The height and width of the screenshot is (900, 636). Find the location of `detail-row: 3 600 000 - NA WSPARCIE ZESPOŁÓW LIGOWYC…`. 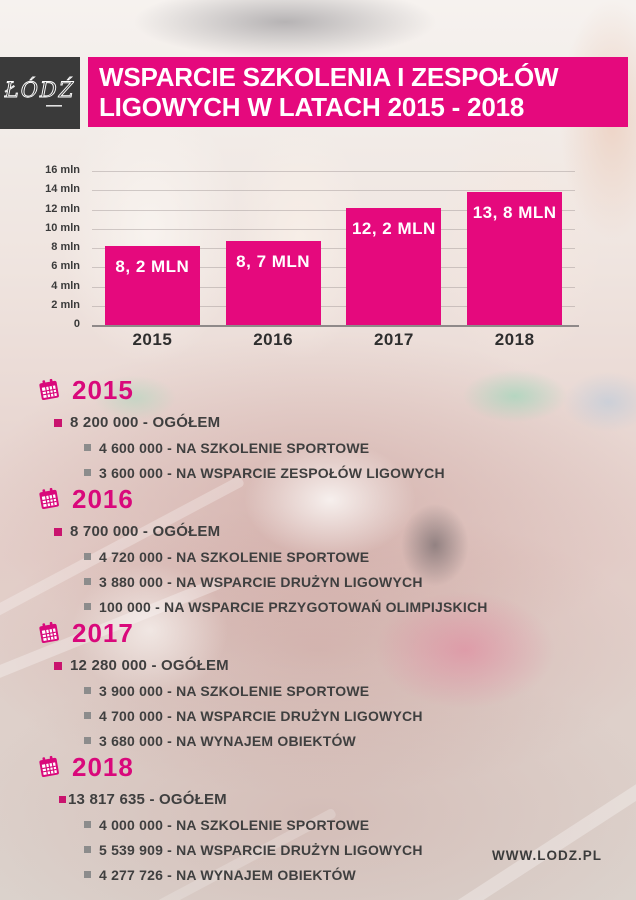

detail-row: 3 600 000 - NA WSPARCIE ZESPOŁÓW LIGOWYC… is located at coordinates (348, 472).